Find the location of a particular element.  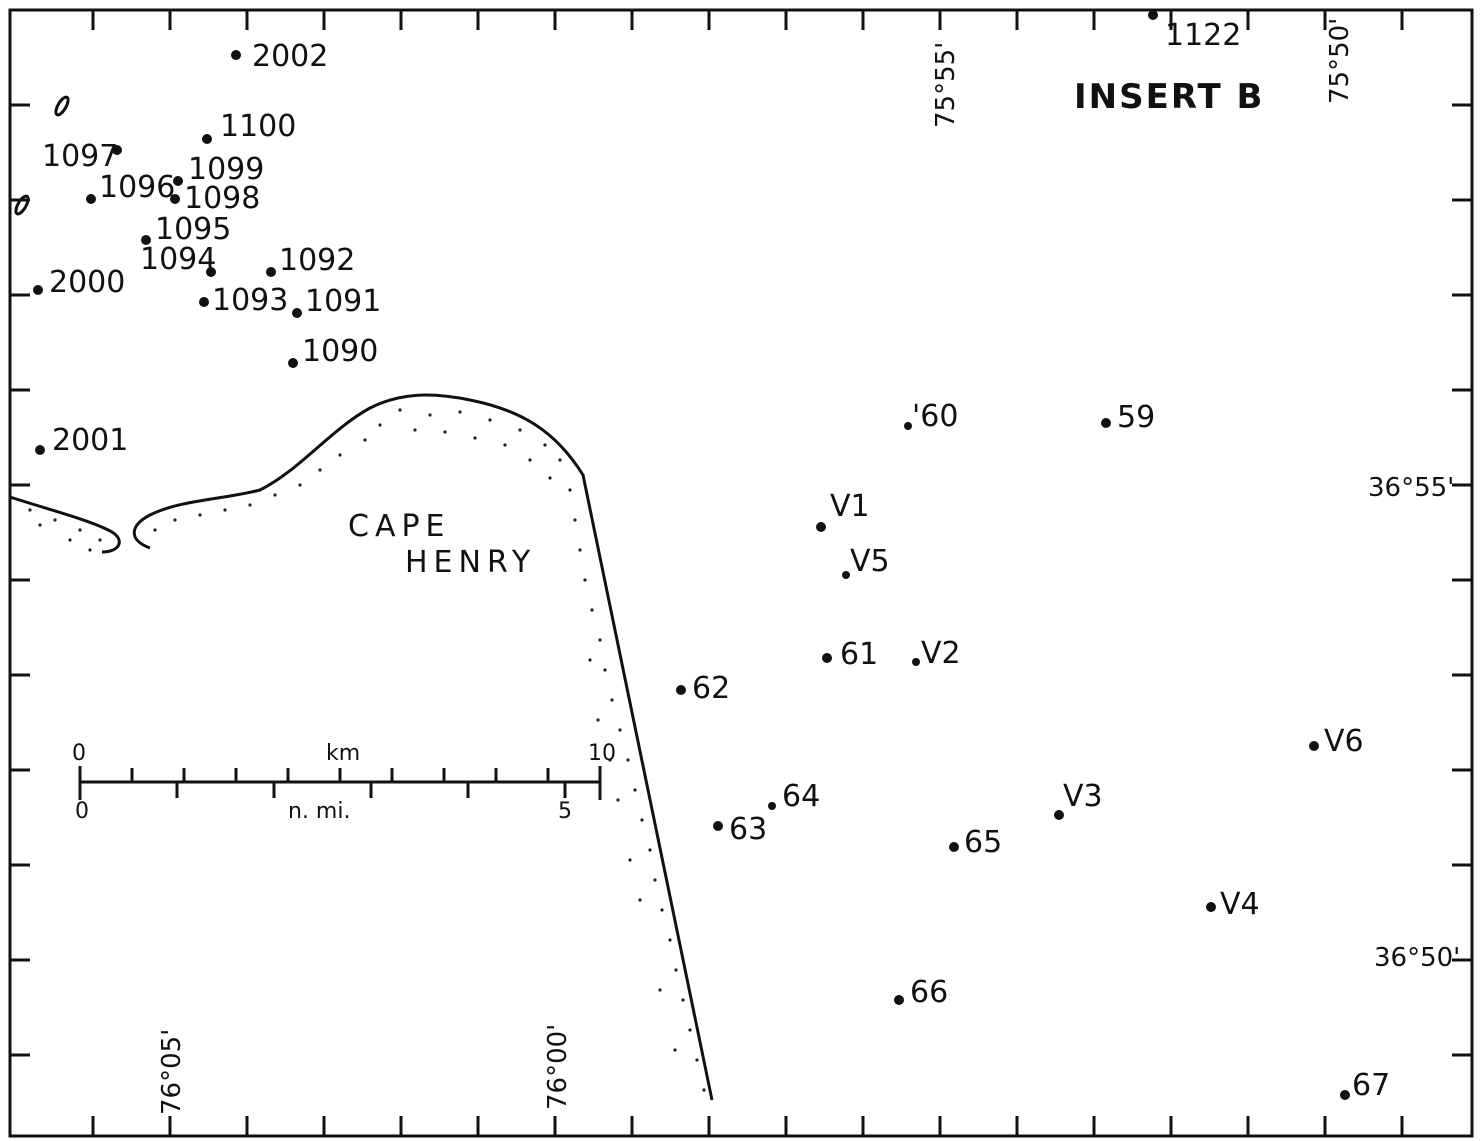

islets is located at coordinates (42, 155).